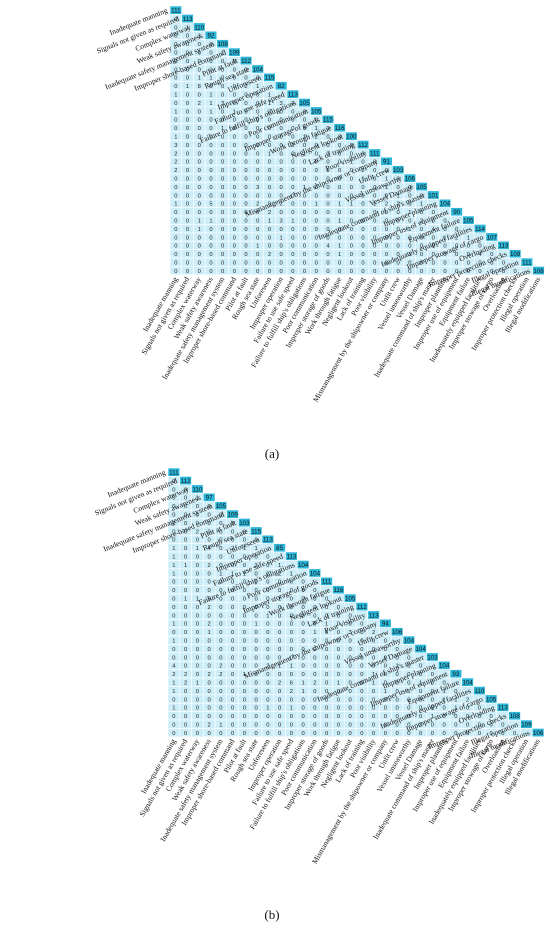 This screenshot has height=929, width=550. I want to click on diagonal-value: 90, so click(456, 212).